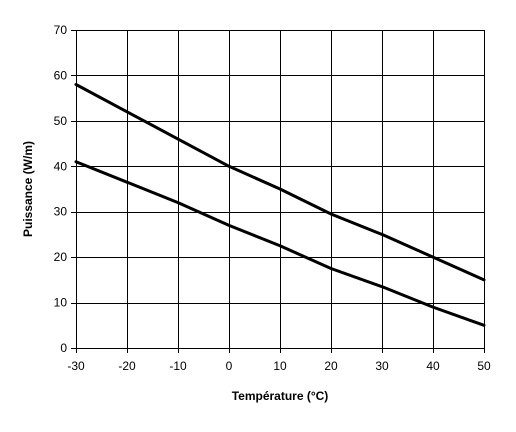 This screenshot has height=432, width=516. What do you see at coordinates (65, 189) in the screenshot?
I see `y-axis-ticks: 0 10 20 30 40 50 60 70` at bounding box center [65, 189].